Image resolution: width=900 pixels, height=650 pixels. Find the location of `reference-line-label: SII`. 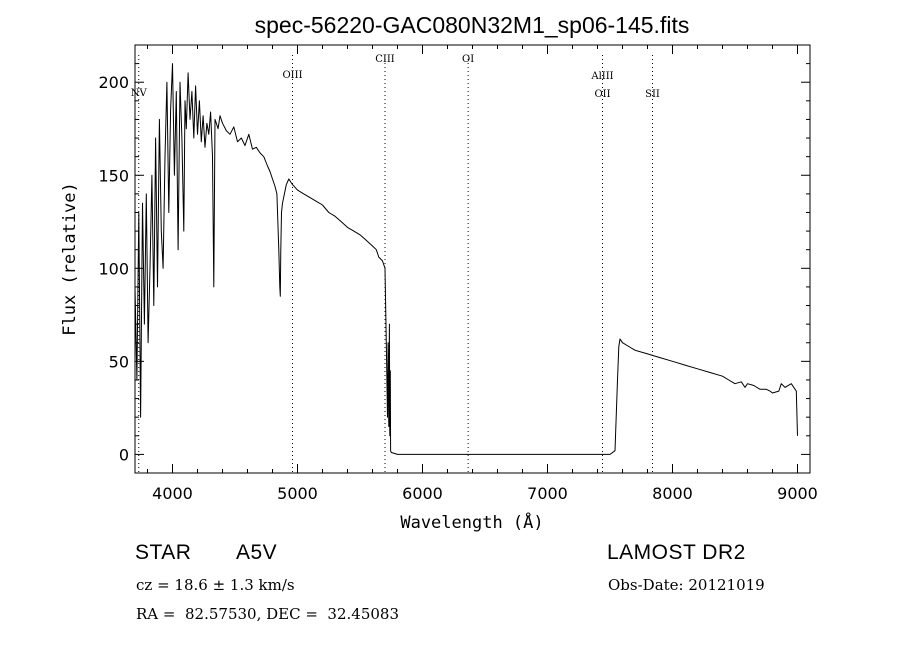

reference-line-label: SII is located at coordinates (652, 94).